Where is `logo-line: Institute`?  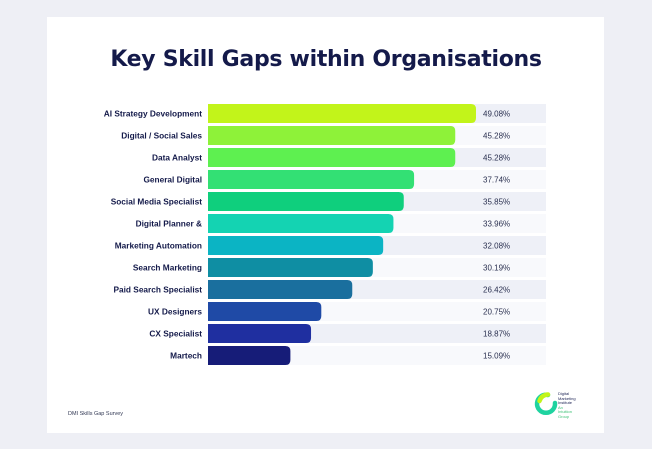 logo-line: Institute is located at coordinates (565, 403).